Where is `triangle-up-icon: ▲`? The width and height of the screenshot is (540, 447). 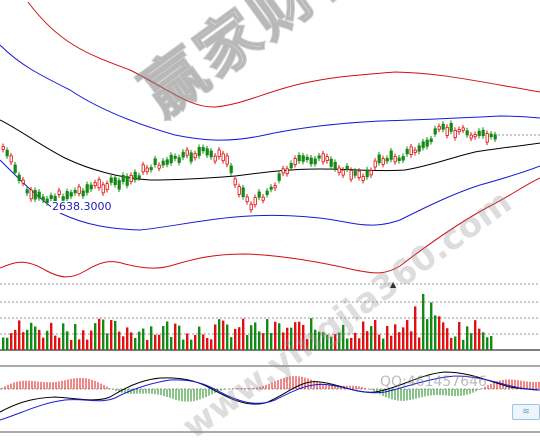 triangle-up-icon: ▲ is located at coordinates (393, 284).